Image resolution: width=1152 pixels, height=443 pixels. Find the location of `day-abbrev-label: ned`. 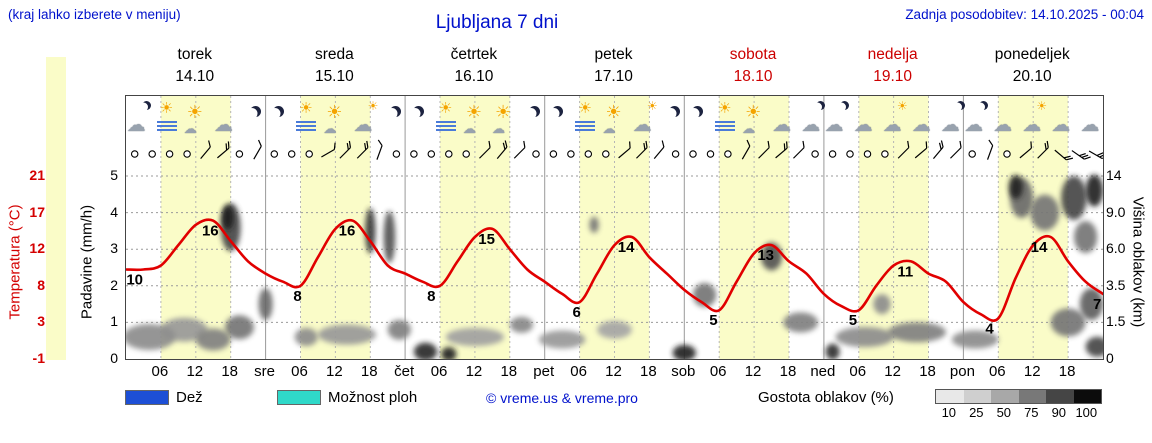

day-abbrev-label: ned is located at coordinates (823, 371).